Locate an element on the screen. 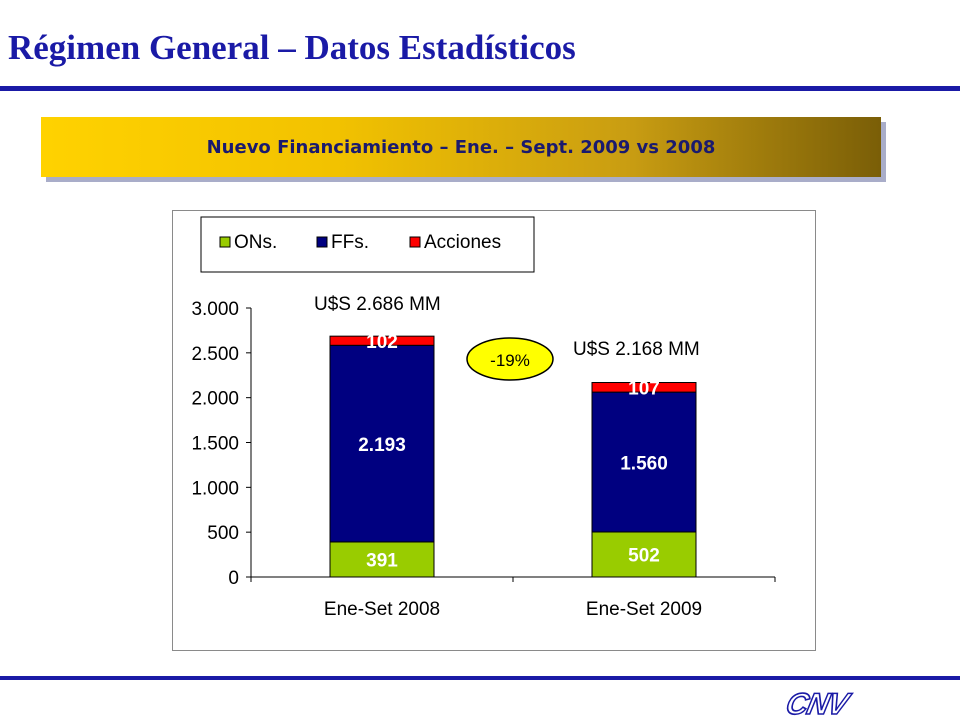 The width and height of the screenshot is (960, 720). data-label-1-1: 1.560 is located at coordinates (644, 463).